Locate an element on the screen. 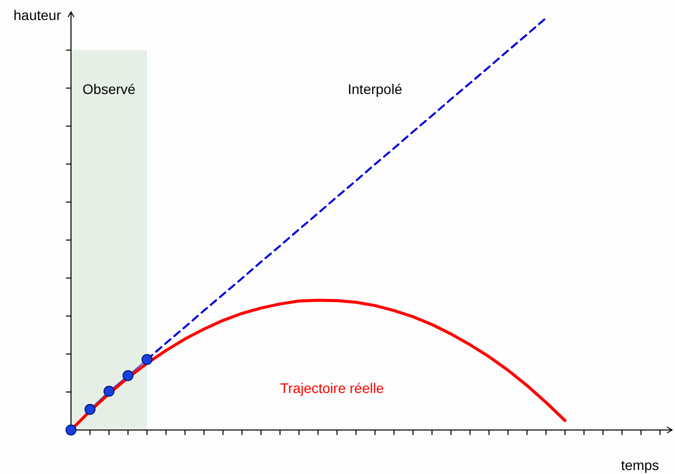 This screenshot has height=474, width=675. annotation: Observé is located at coordinates (109, 89).